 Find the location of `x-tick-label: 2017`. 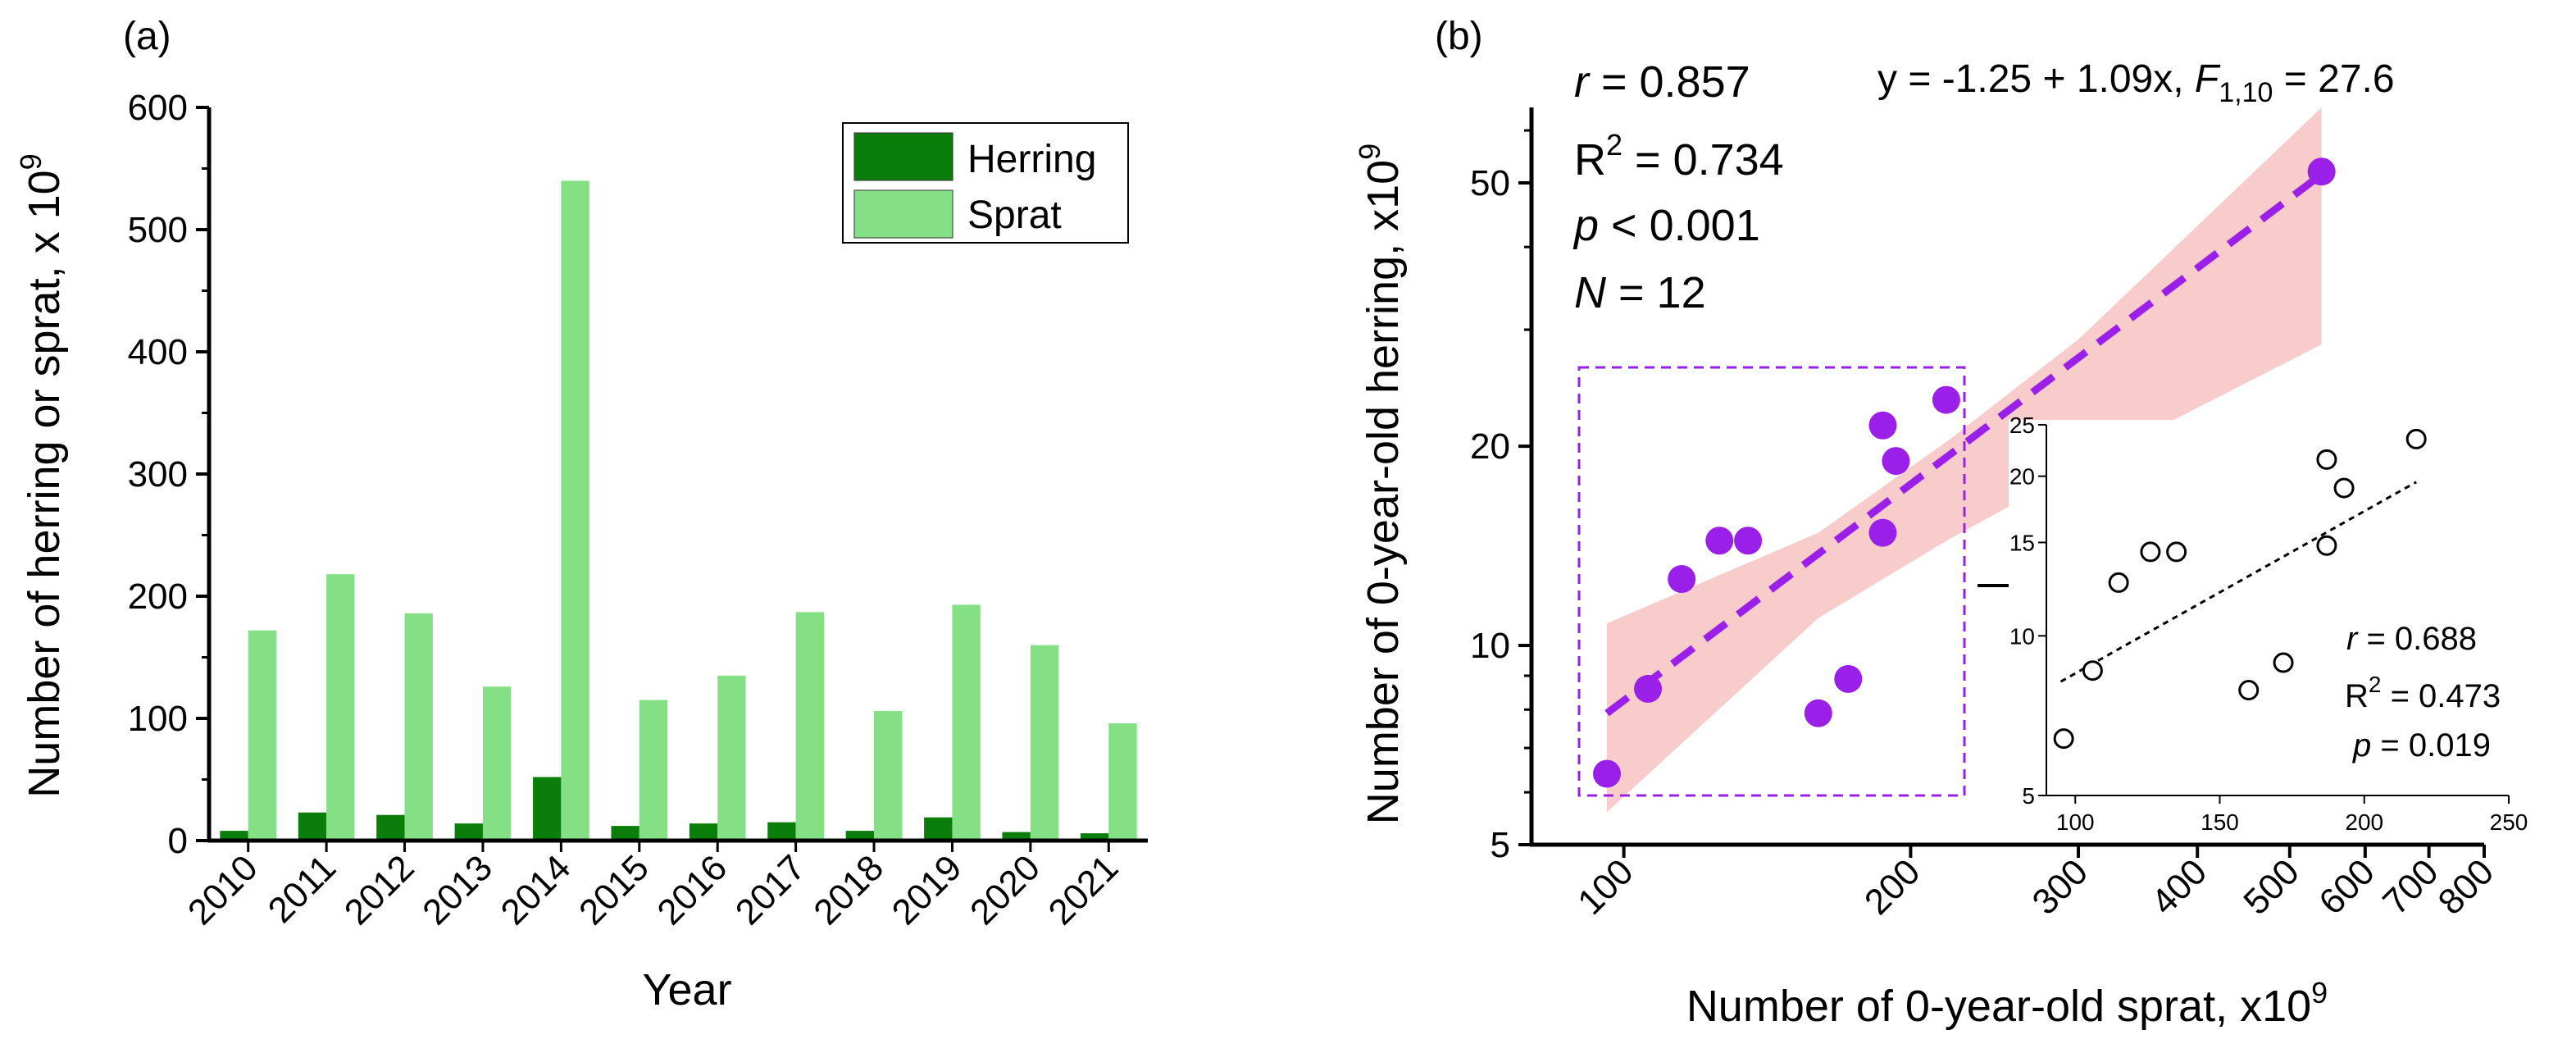

x-tick-label: 2017 is located at coordinates (770, 889).